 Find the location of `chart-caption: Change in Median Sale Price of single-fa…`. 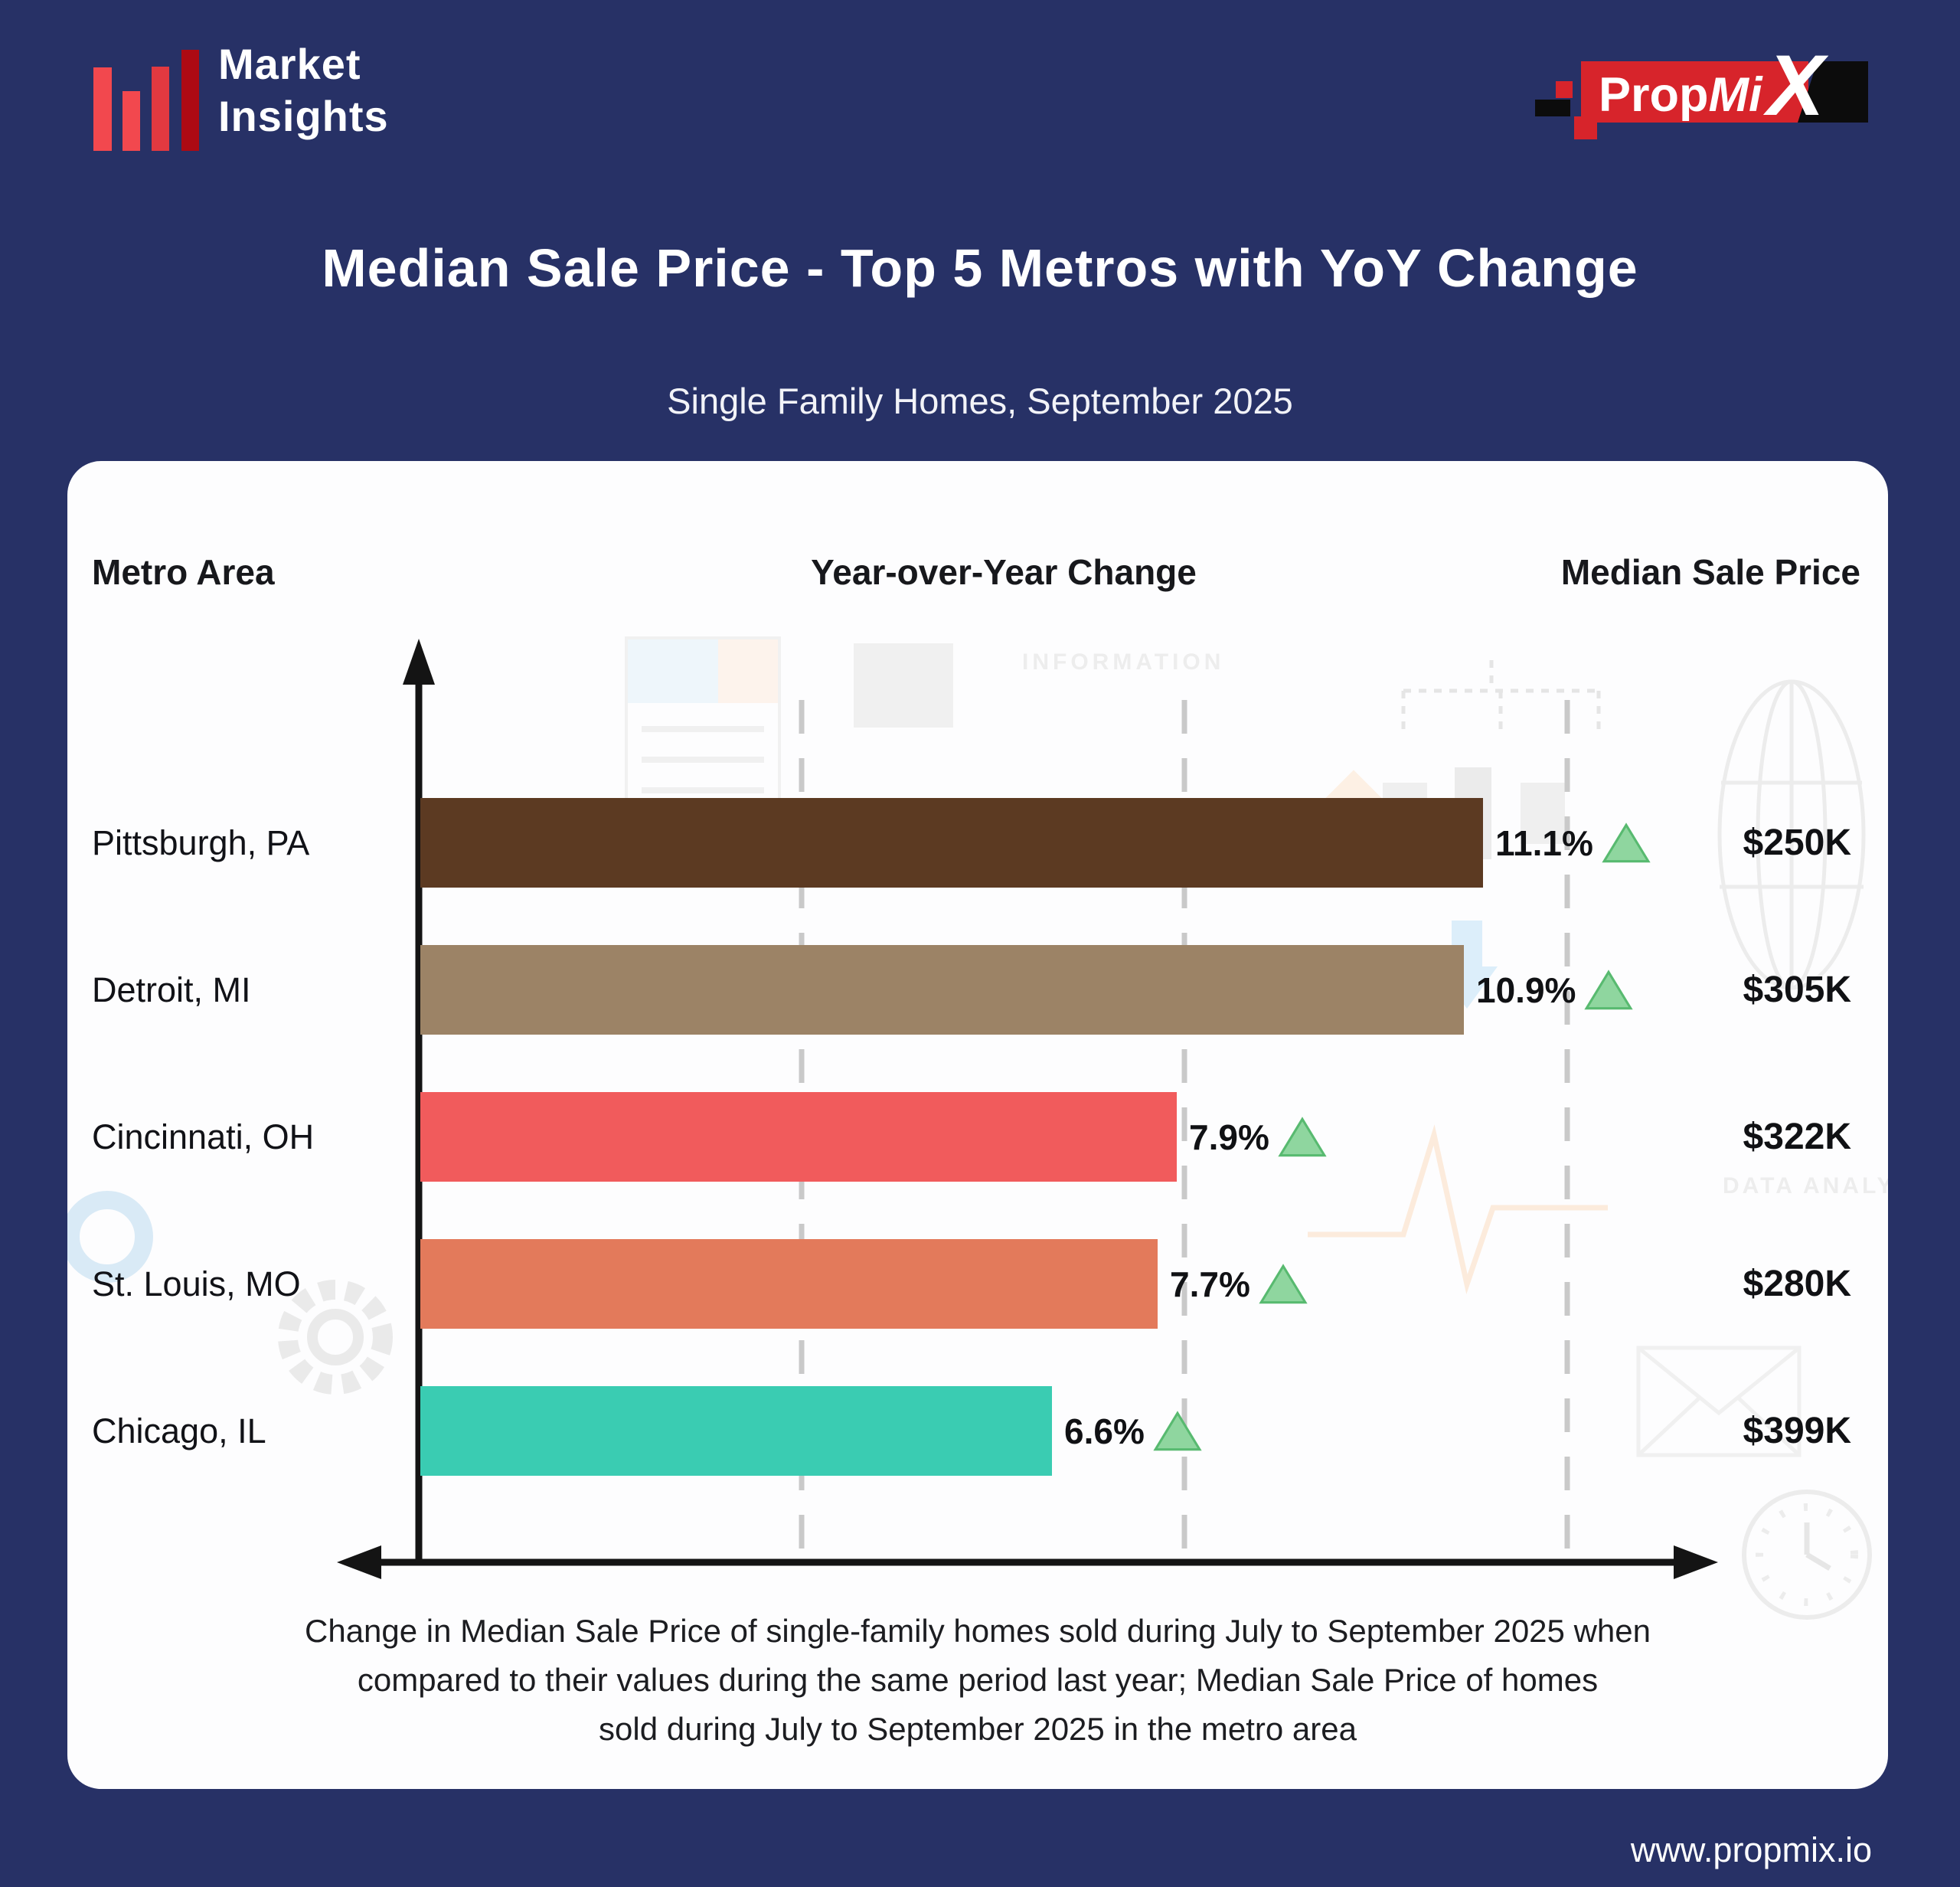

chart-caption: Change in Median Sale Price of single-fa… is located at coordinates (977, 1680).